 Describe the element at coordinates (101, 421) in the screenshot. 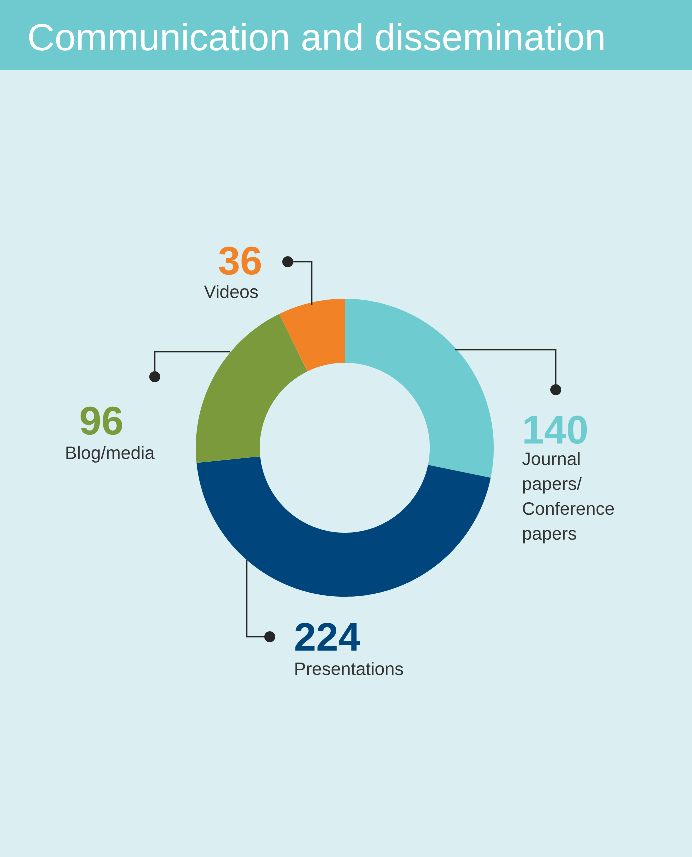

I see `data-label: 96` at that location.